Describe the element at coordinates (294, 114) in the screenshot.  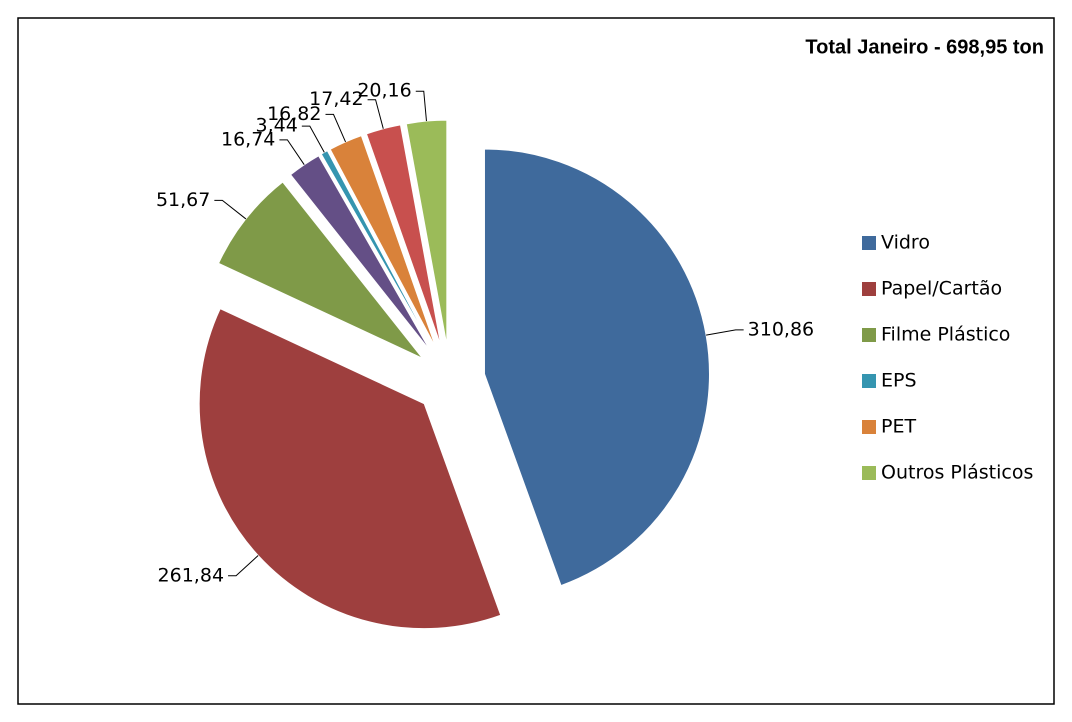
I see `data-label: 16,82` at that location.